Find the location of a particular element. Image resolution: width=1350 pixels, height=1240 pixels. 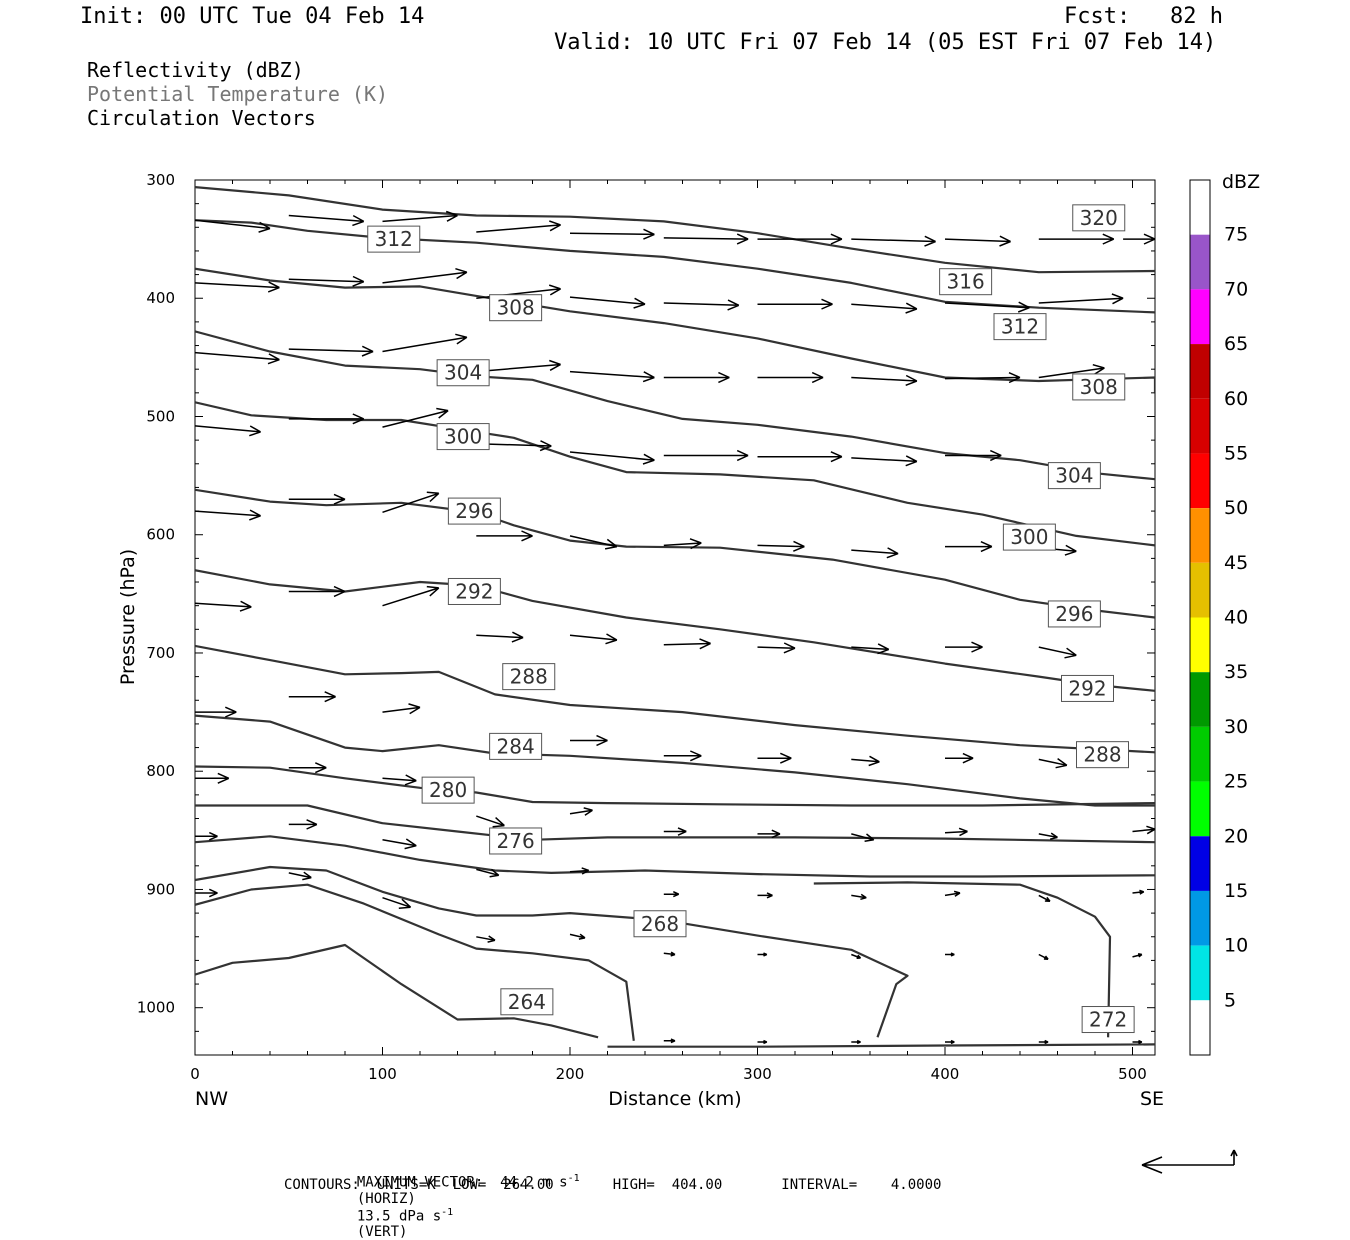

contour-label-text: 304 is located at coordinates (1074, 476).